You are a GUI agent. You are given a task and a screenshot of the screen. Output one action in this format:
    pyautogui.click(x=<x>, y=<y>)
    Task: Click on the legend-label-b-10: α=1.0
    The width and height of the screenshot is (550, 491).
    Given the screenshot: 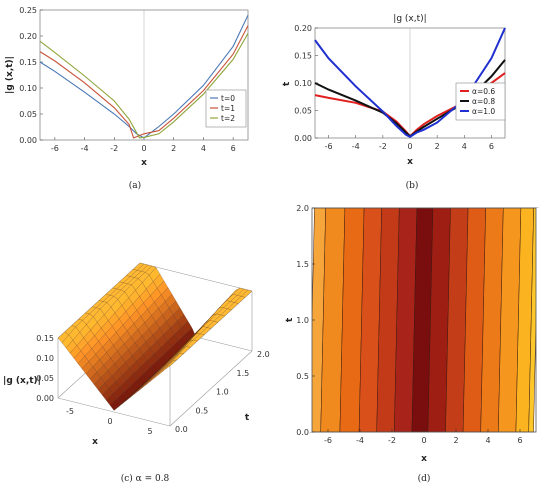 What is the action you would take?
    pyautogui.click(x=483, y=111)
    